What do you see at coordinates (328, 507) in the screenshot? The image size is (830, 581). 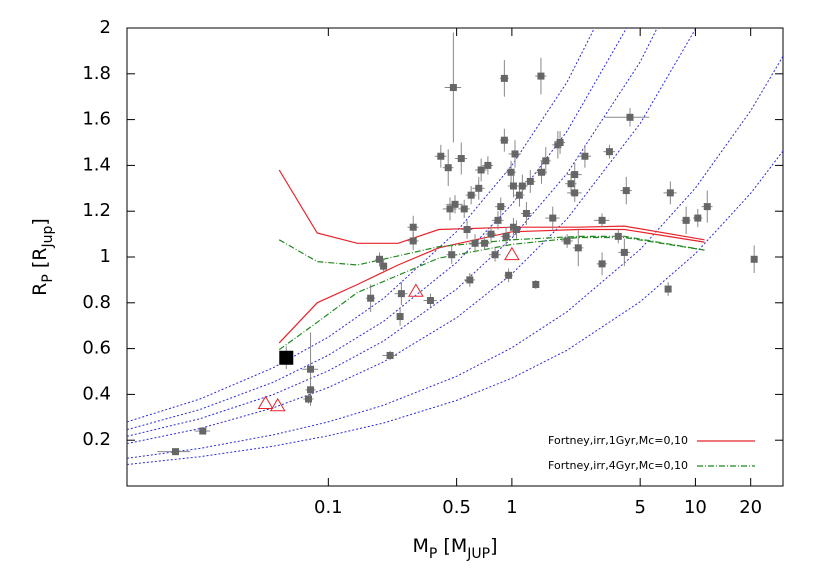 I see `x-tick-label: 0.1` at bounding box center [328, 507].